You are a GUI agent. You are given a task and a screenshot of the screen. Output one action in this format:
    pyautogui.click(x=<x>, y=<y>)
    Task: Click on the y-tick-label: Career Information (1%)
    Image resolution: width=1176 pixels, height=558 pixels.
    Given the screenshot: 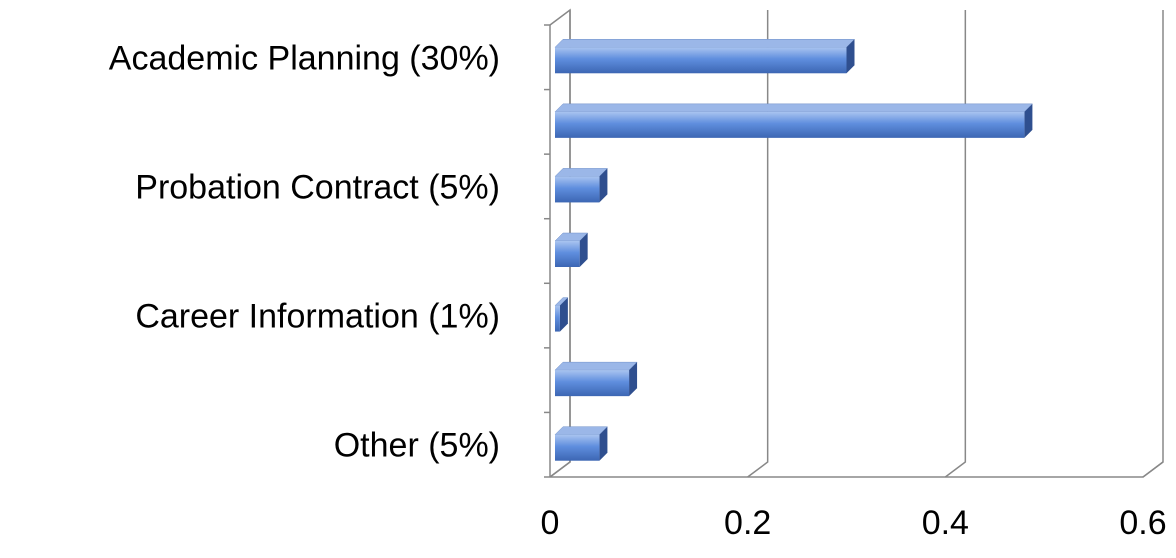 What is the action you would take?
    pyautogui.click(x=317, y=317)
    